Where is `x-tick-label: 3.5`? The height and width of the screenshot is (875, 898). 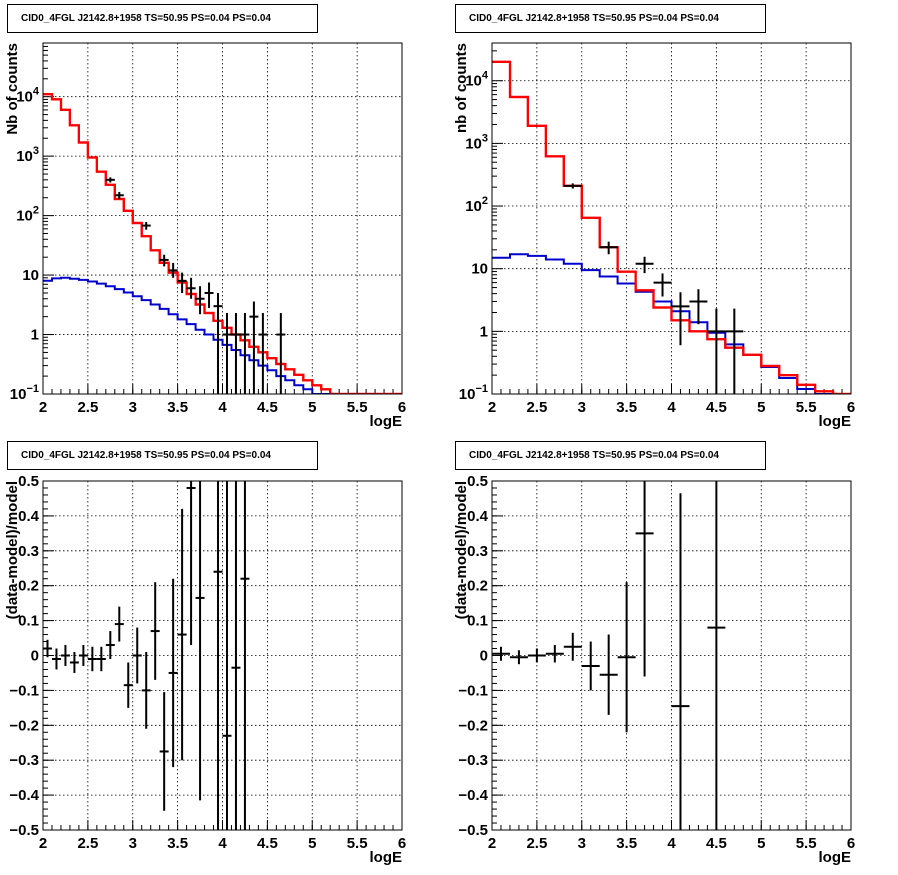 x-tick-label: 3.5 is located at coordinates (626, 407).